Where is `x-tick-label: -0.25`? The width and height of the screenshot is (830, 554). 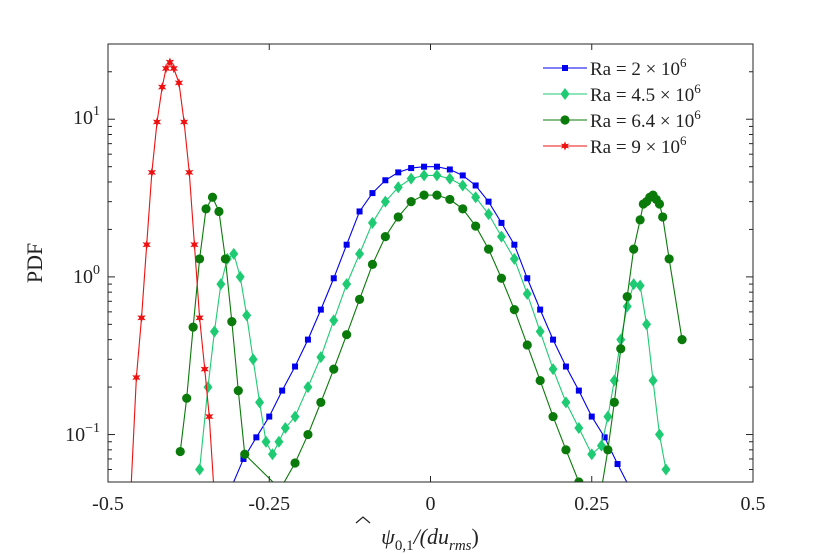 x-tick-label: -0.25 is located at coordinates (269, 504).